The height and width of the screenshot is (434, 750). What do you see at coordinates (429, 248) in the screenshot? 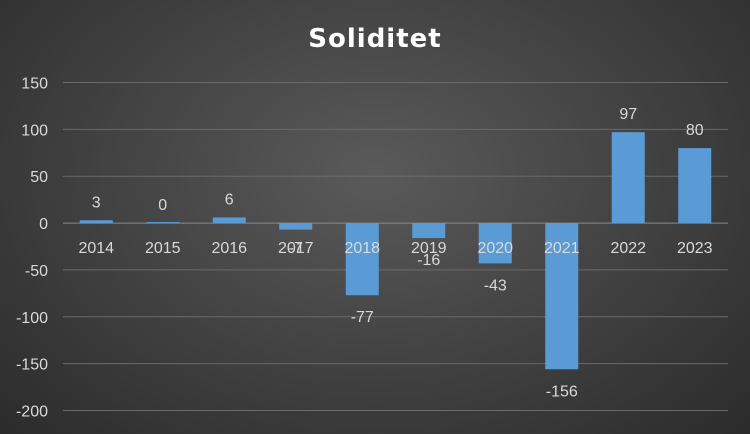
I see `x-category-label: 2019` at bounding box center [429, 248].